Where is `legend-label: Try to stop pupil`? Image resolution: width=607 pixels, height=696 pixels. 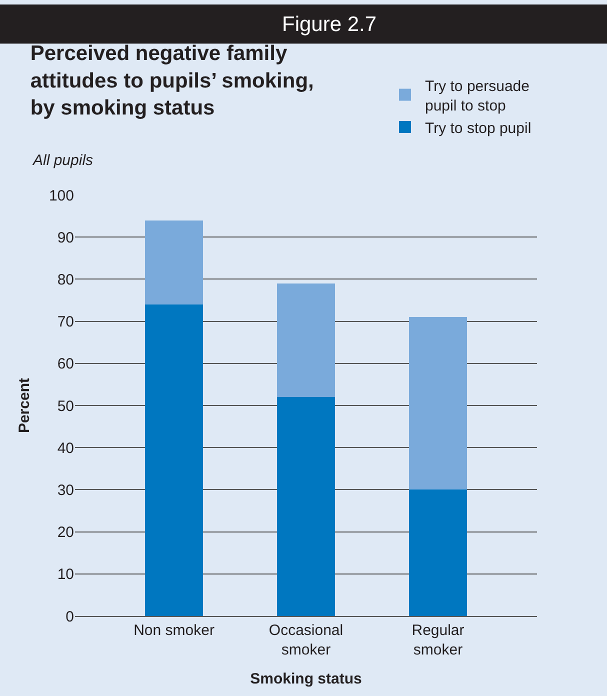 legend-label: Try to stop pupil is located at coordinates (478, 128).